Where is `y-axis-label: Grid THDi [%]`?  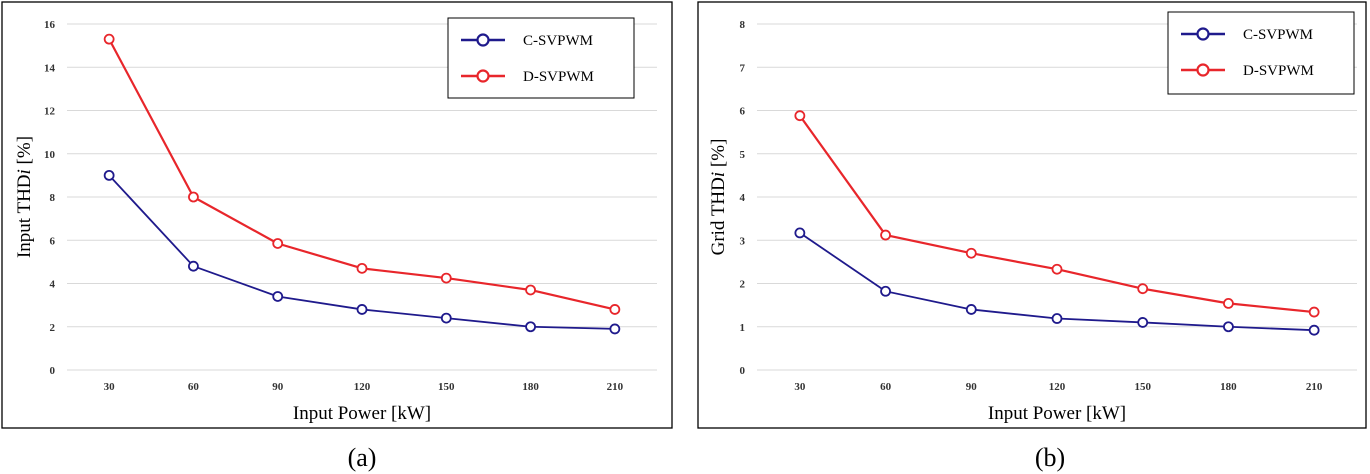
y-axis-label: Grid THDi [%] is located at coordinates (718, 197).